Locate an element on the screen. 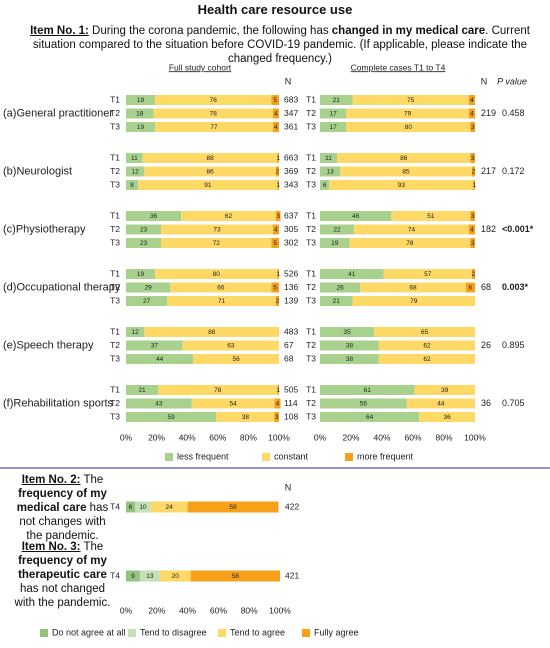  data-label: 3 is located at coordinates (473, 243).